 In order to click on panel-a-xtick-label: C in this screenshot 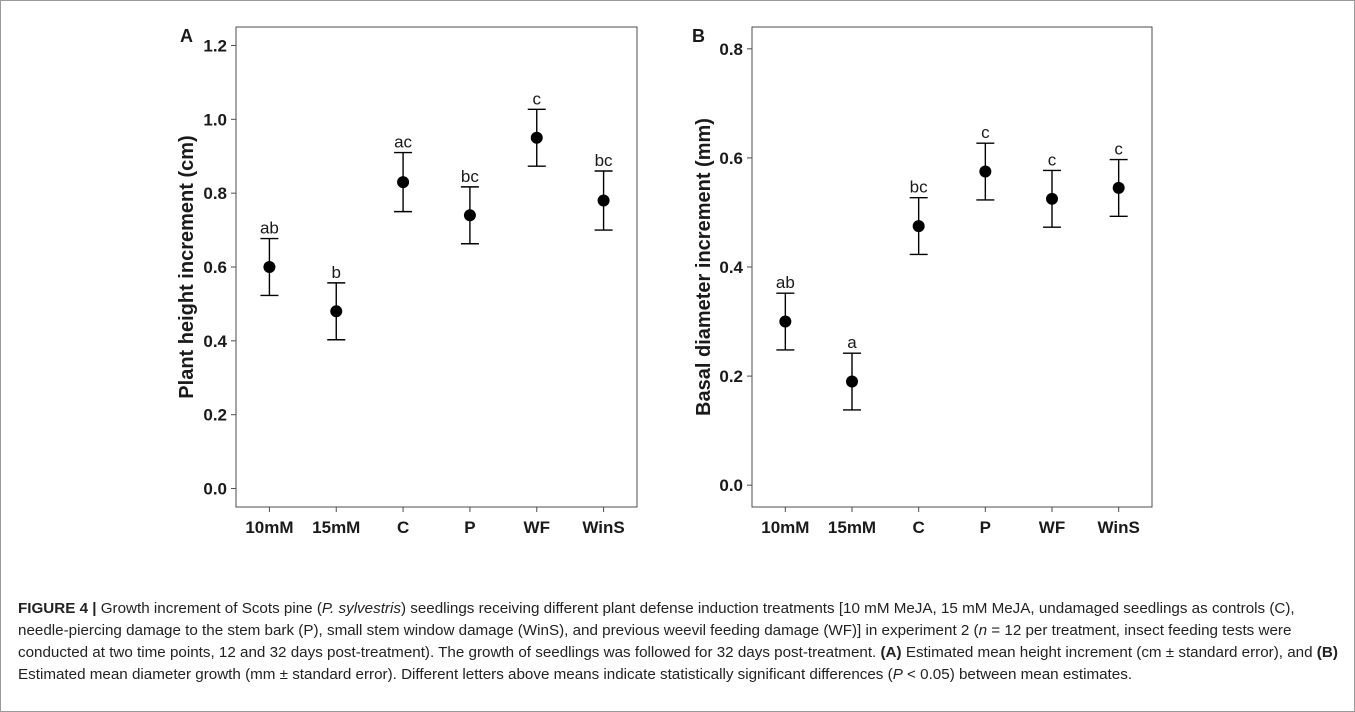, I will do `click(403, 527)`.